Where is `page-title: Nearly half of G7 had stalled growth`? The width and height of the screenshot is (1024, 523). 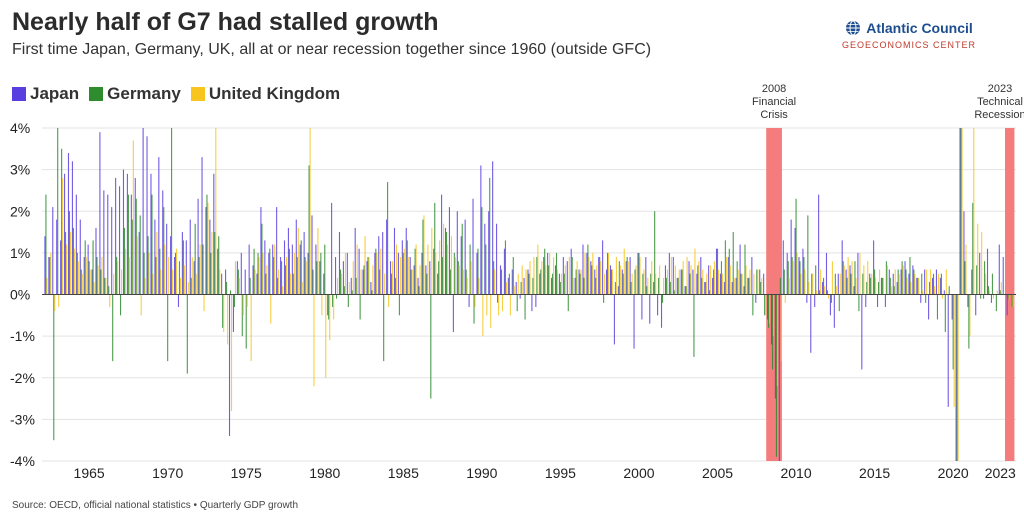 page-title: Nearly half of G7 had stalled growth is located at coordinates (225, 22).